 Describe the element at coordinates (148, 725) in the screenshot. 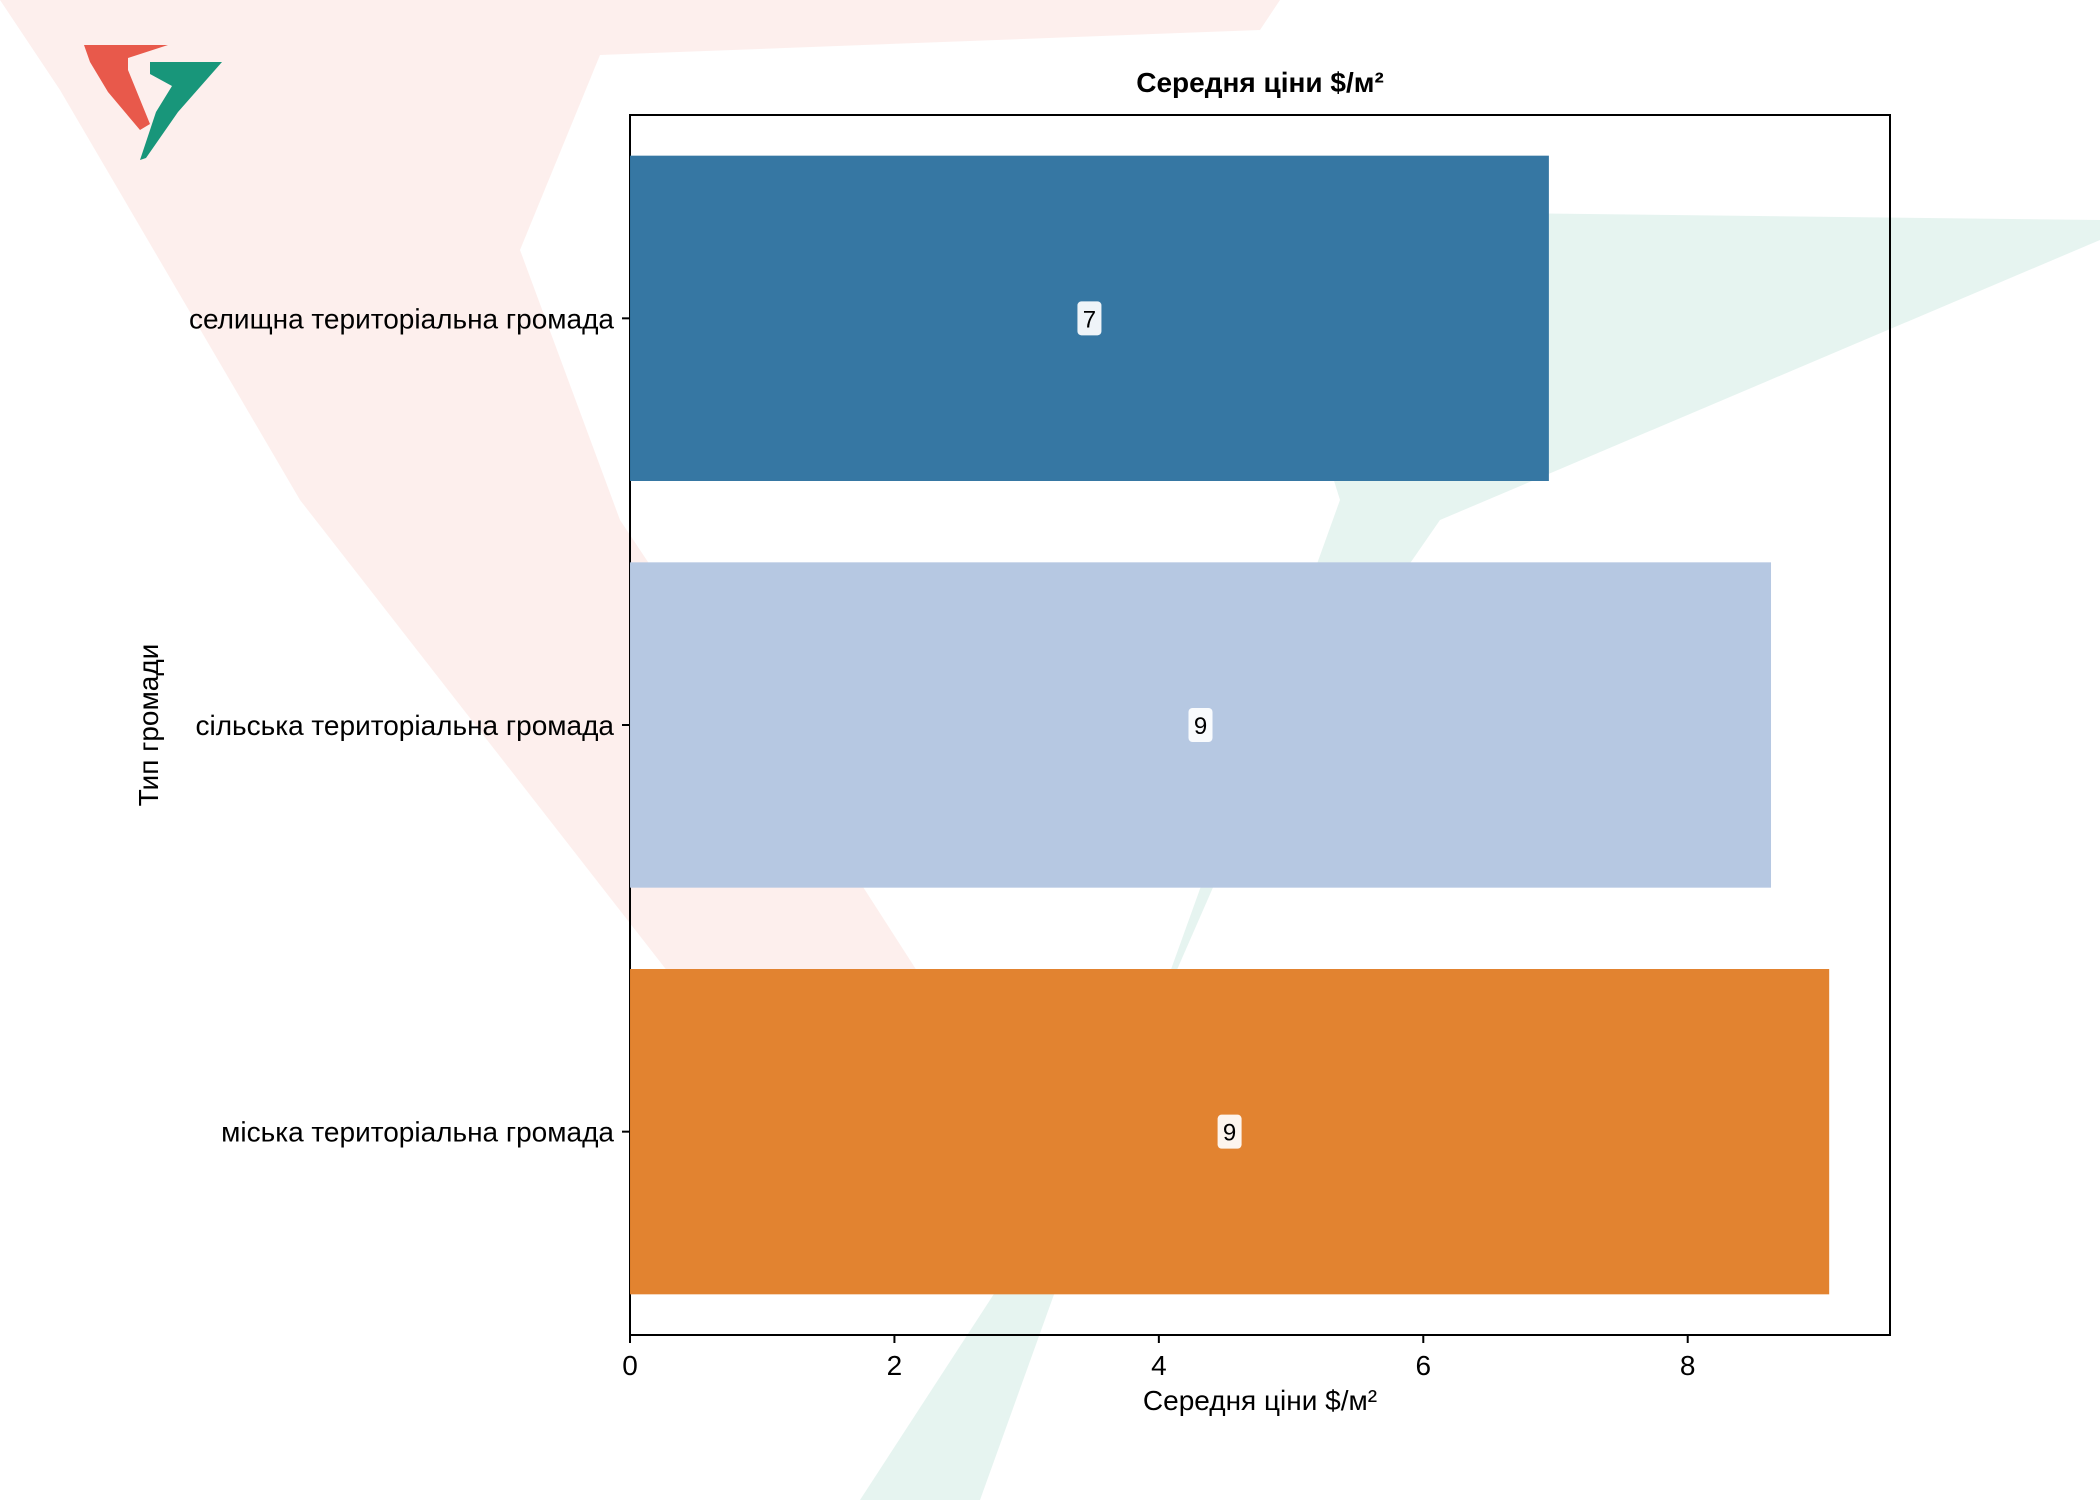

I see `y-axis-label: Тип громади` at that location.